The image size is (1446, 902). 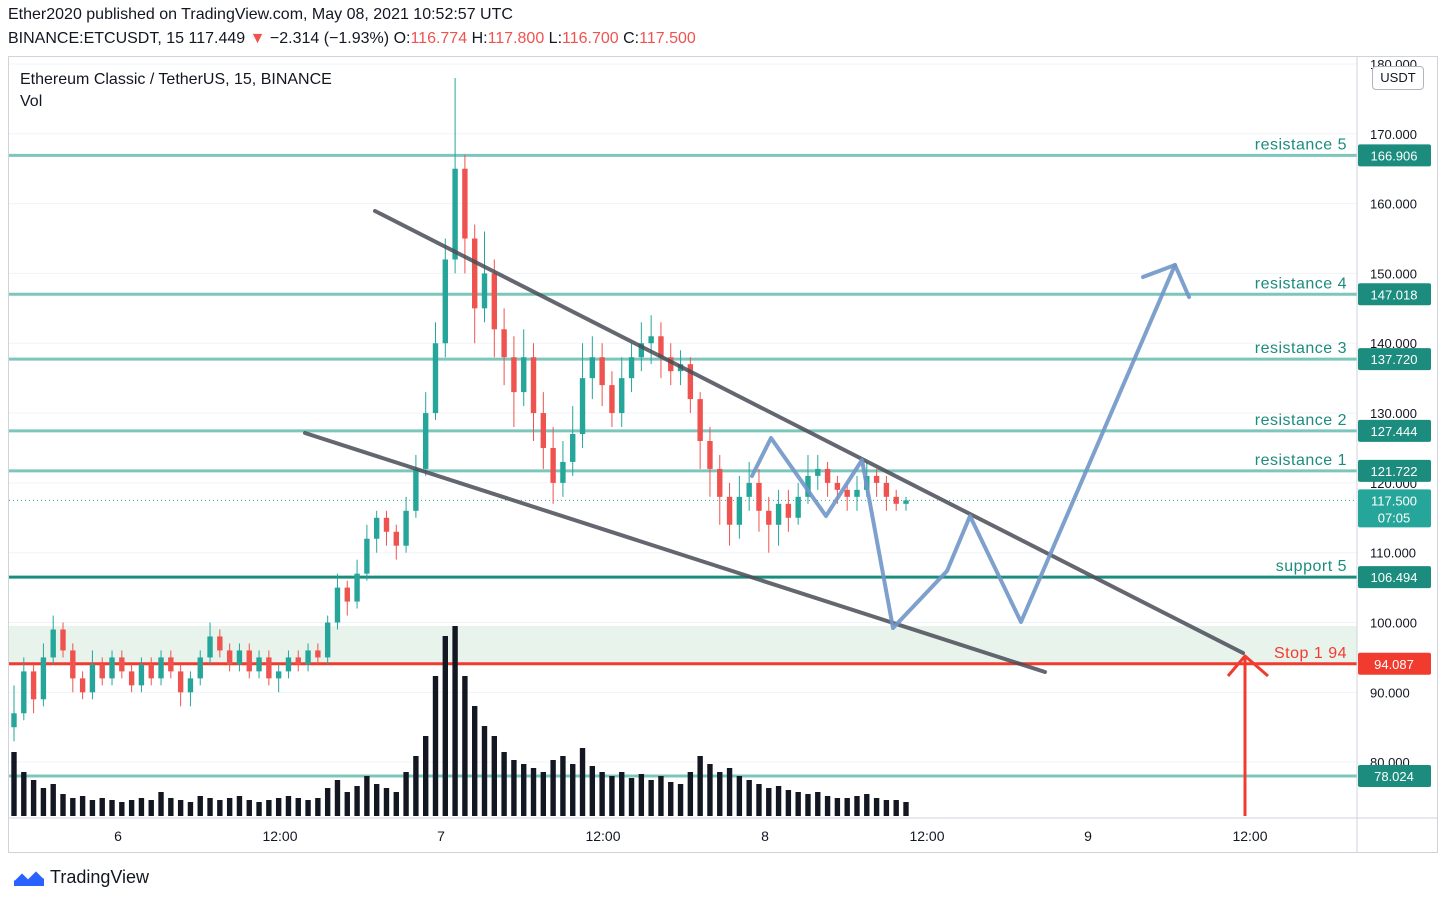 I want to click on volume-legend: Vol, so click(x=31, y=101).